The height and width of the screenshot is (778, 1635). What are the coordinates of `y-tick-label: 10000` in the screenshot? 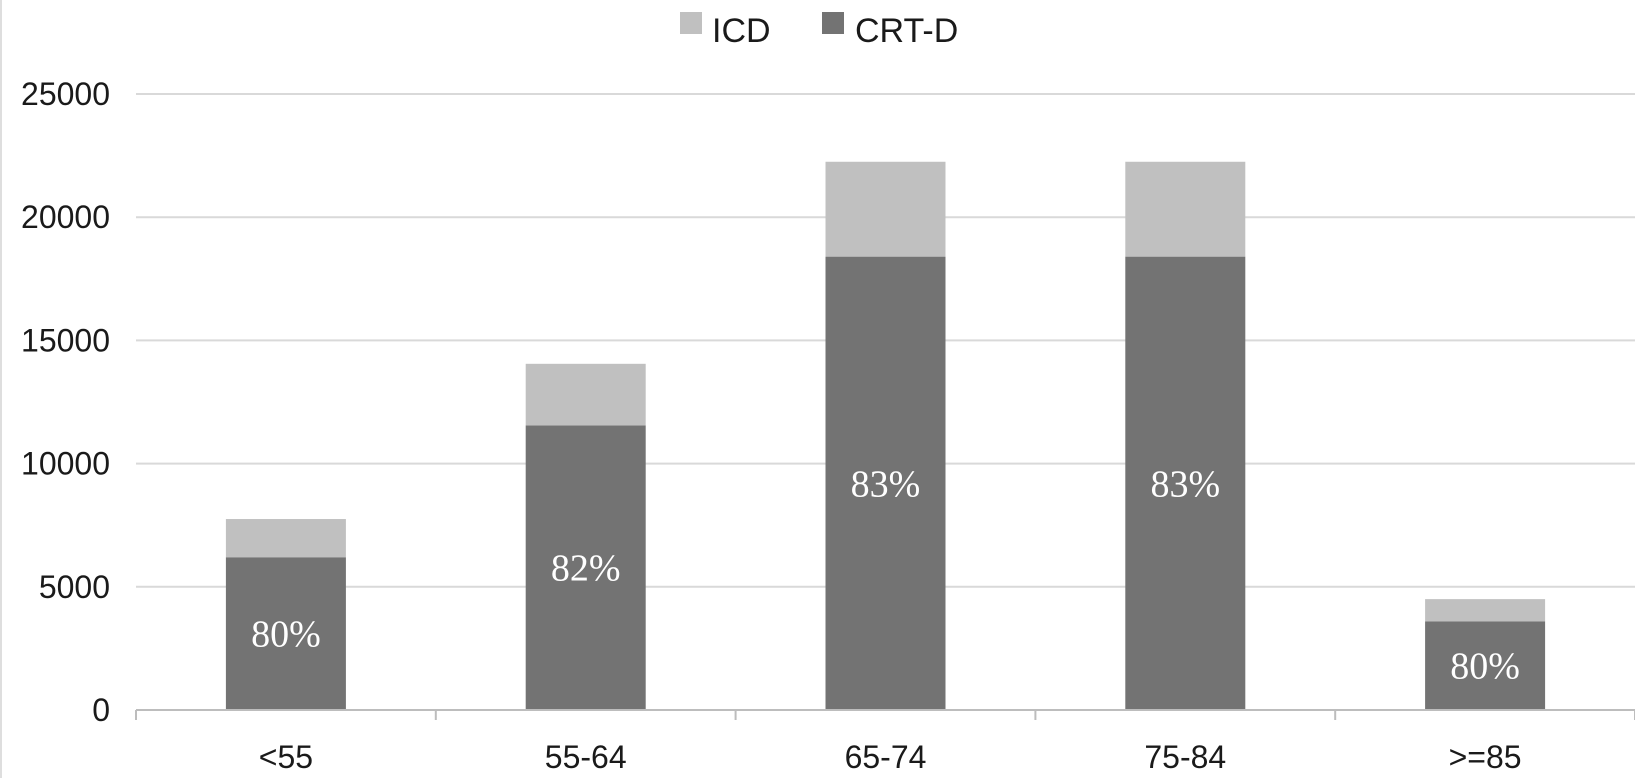 It's located at (65, 464).